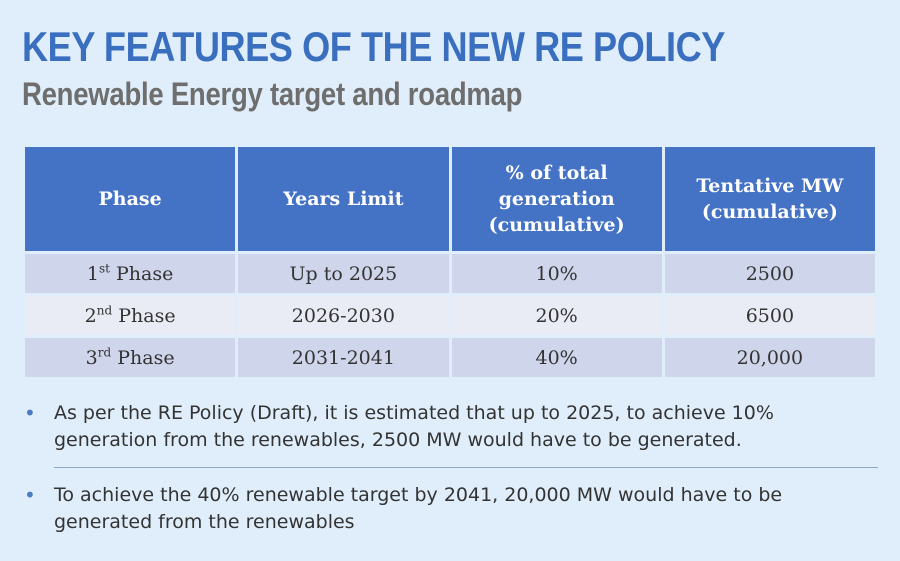 Image resolution: width=900 pixels, height=561 pixels. Describe the element at coordinates (769, 315) in the screenshot. I see `mw-cell: 6500` at that location.